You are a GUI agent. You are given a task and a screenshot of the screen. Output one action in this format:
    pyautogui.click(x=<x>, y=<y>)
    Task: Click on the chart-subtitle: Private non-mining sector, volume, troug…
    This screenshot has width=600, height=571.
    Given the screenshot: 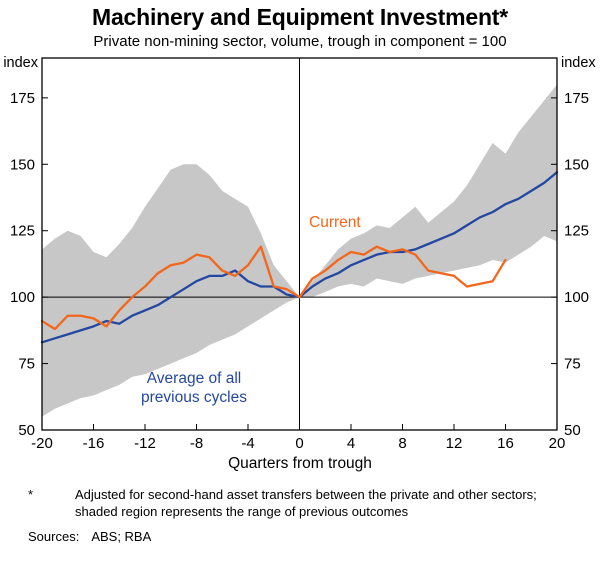 What is the action you would take?
    pyautogui.click(x=300, y=41)
    